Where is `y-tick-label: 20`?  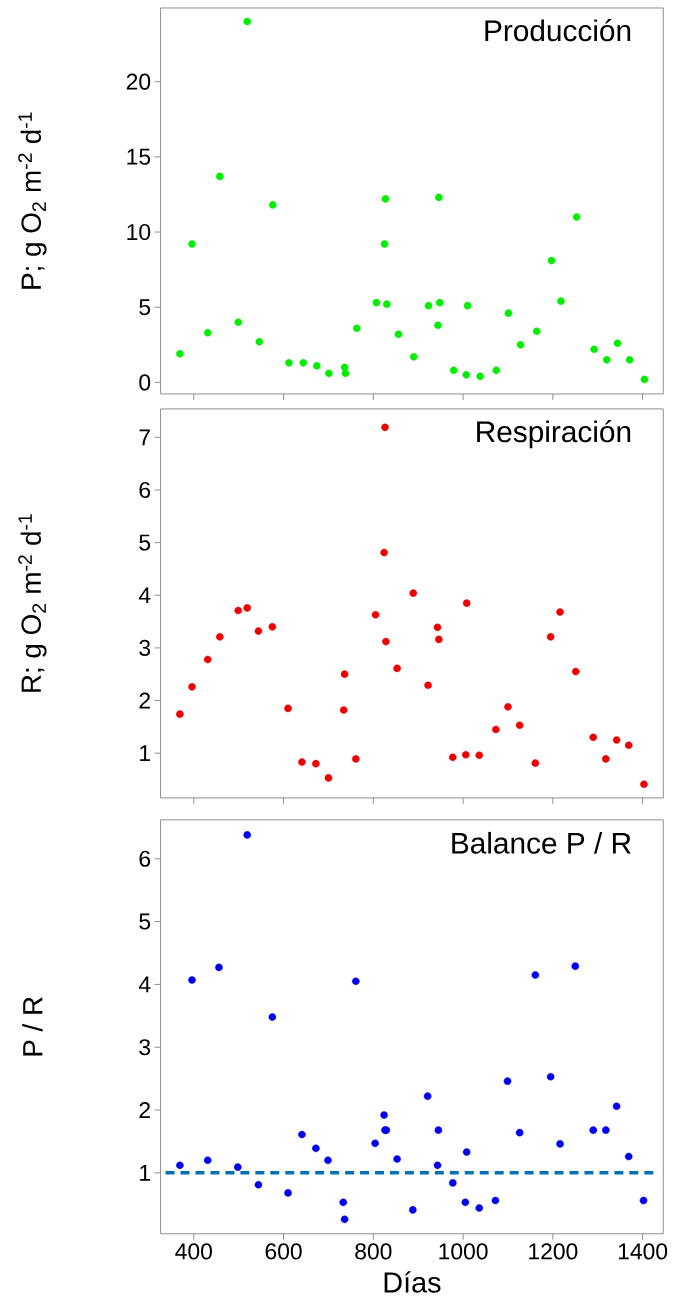
y-tick-label: 20 is located at coordinates (138, 81).